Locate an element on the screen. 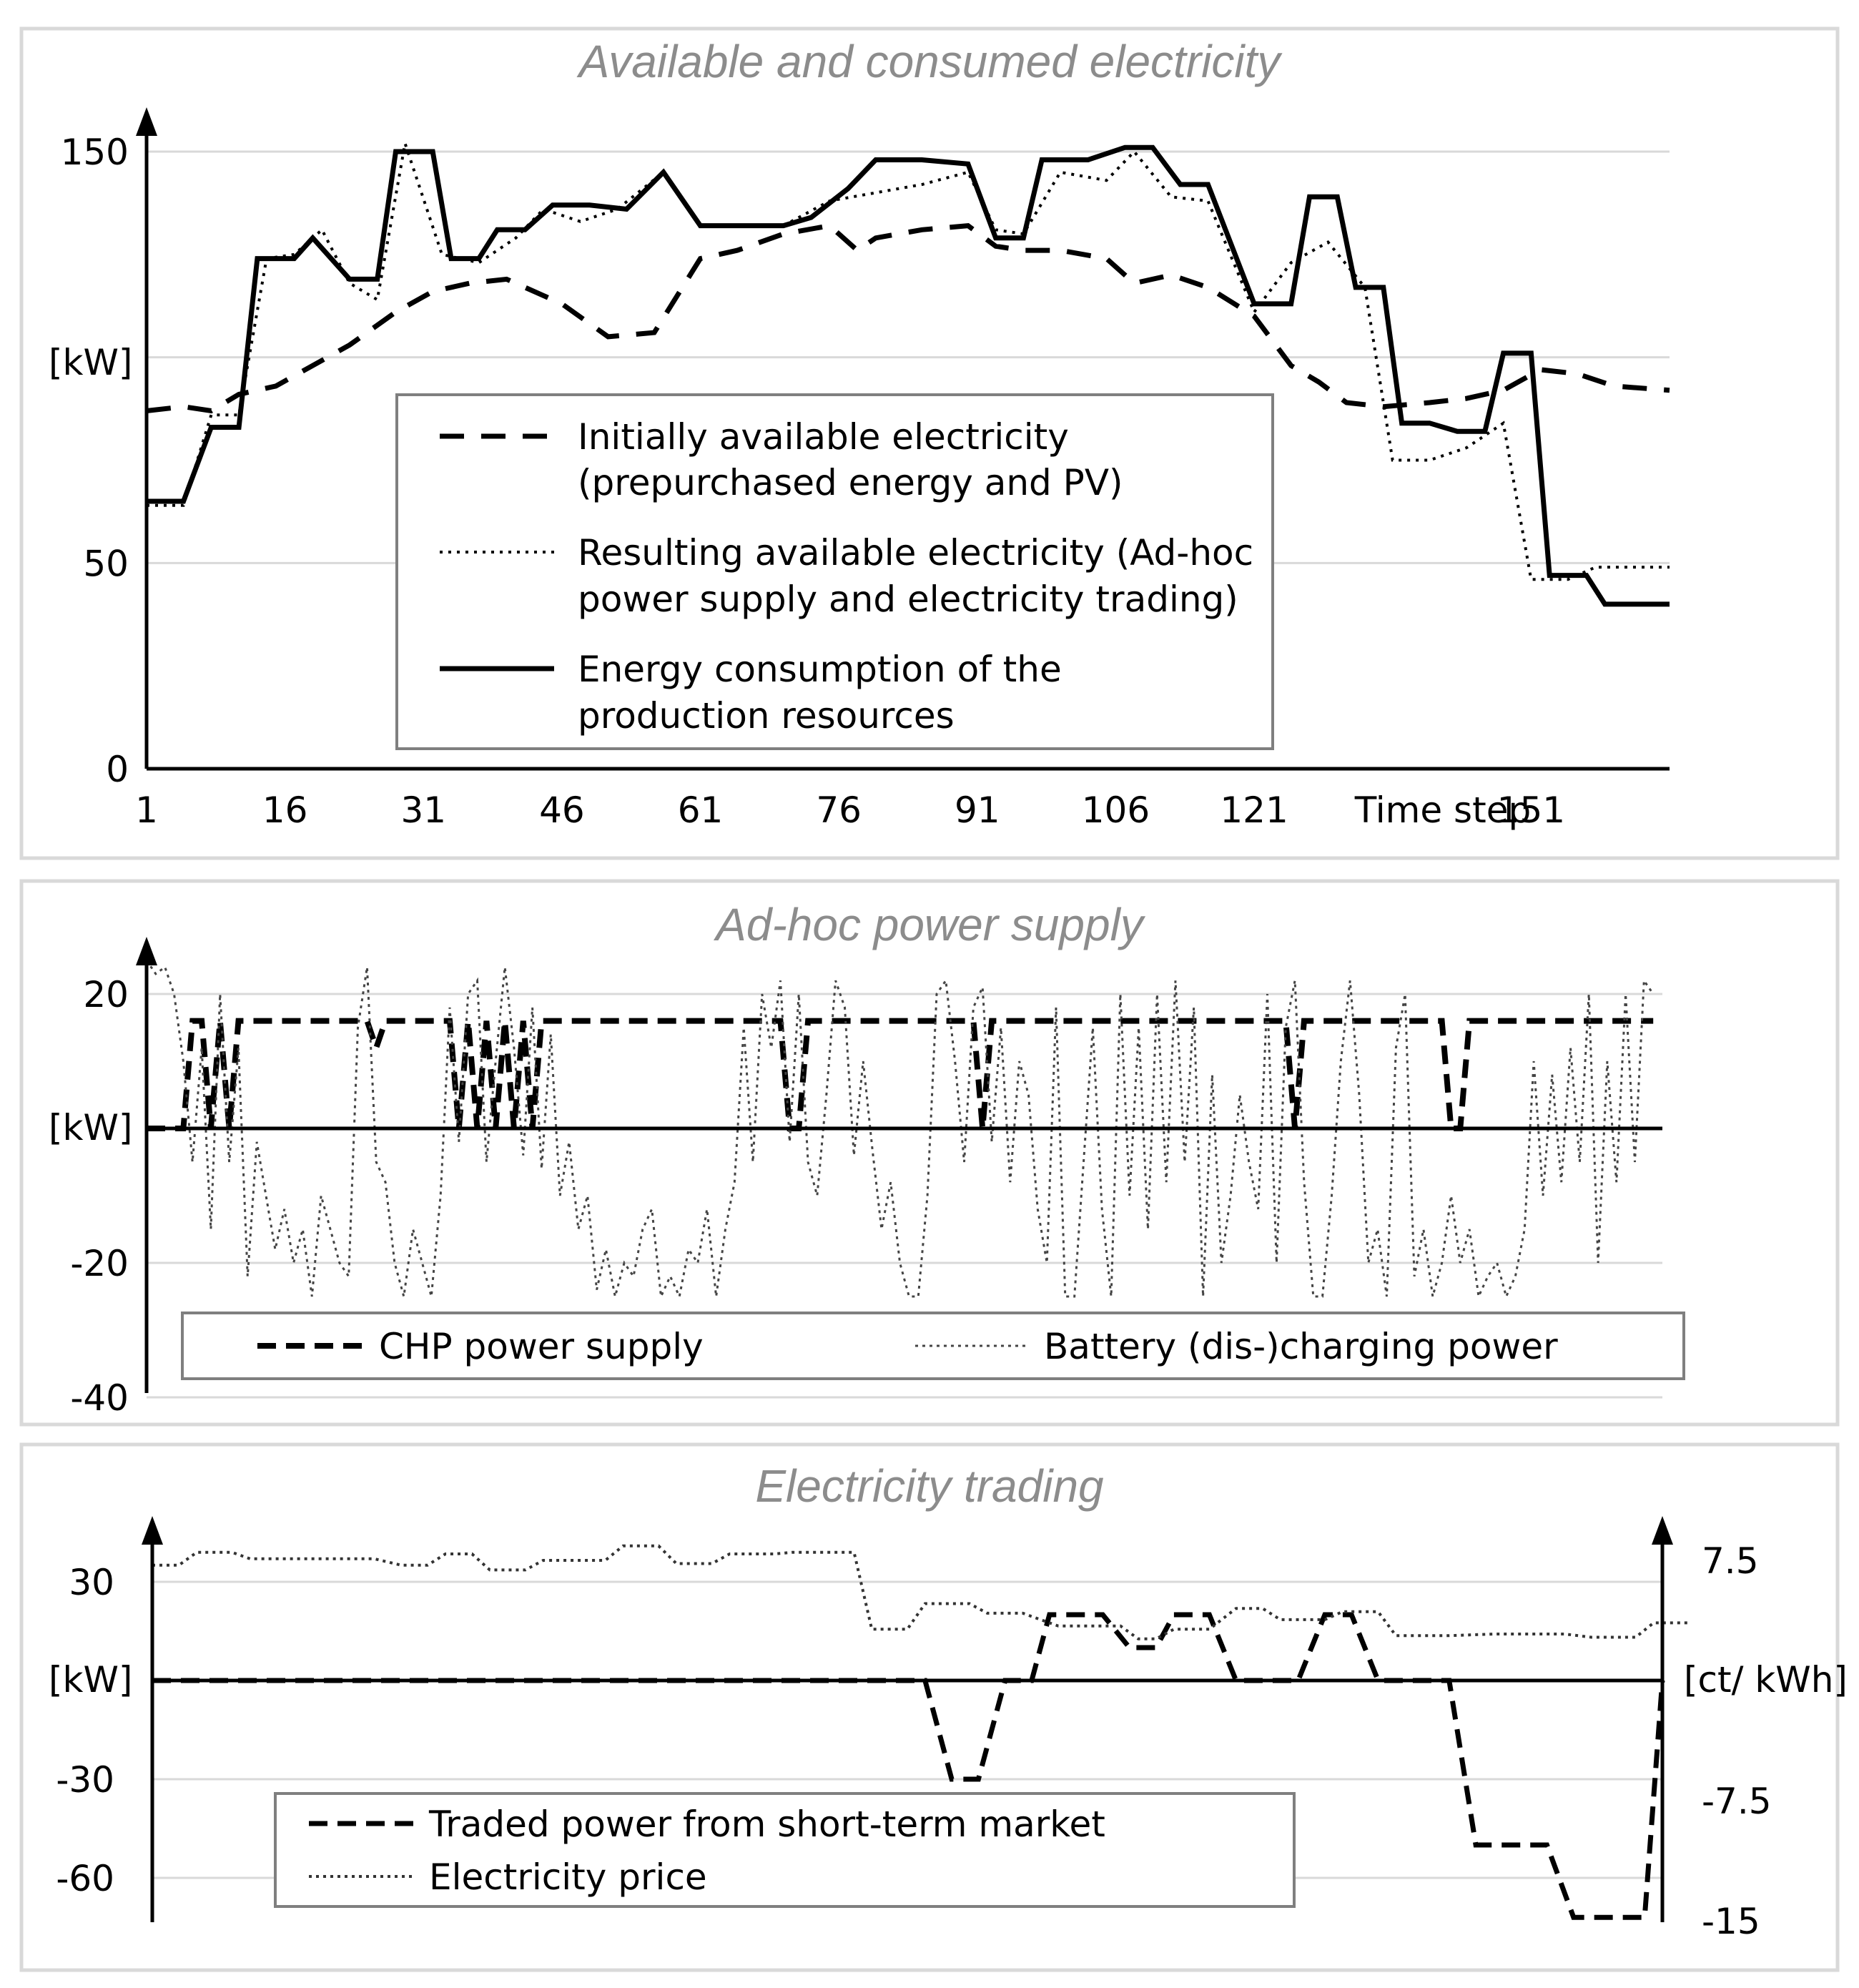 This screenshot has height=1988, width=1859. chart-3-y-tick-label: 30 is located at coordinates (91, 1582).